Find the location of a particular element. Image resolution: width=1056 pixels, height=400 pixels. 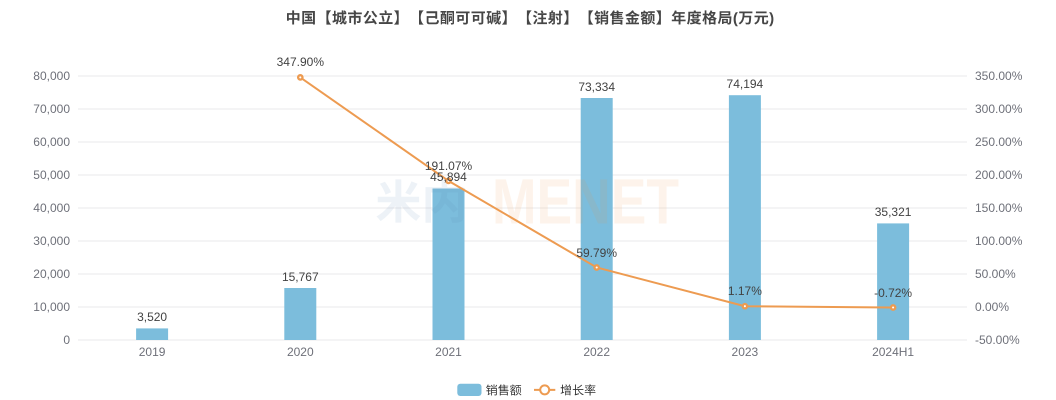

svg-text: MENET is located at coordinates (585, 202).